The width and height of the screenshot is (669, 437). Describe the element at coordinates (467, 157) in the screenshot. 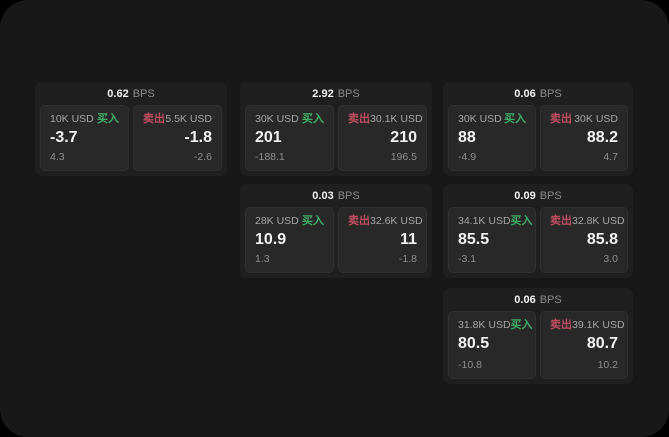

I see `buy-delta: -4.9` at that location.